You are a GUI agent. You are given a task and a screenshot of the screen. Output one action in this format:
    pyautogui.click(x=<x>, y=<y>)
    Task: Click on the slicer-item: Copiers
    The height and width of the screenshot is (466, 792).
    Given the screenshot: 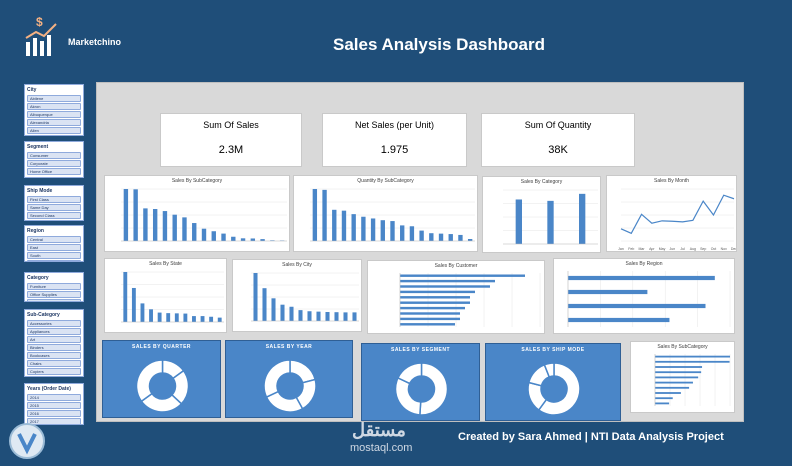 What is the action you would take?
    pyautogui.click(x=54, y=371)
    